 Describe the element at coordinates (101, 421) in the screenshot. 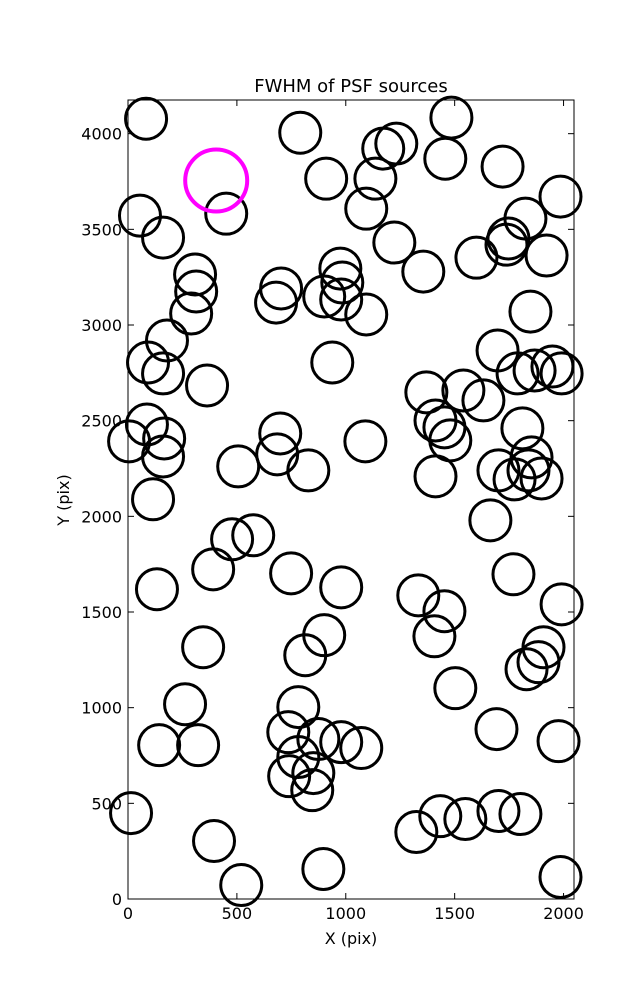

I see `y-tick-label: 2500` at that location.